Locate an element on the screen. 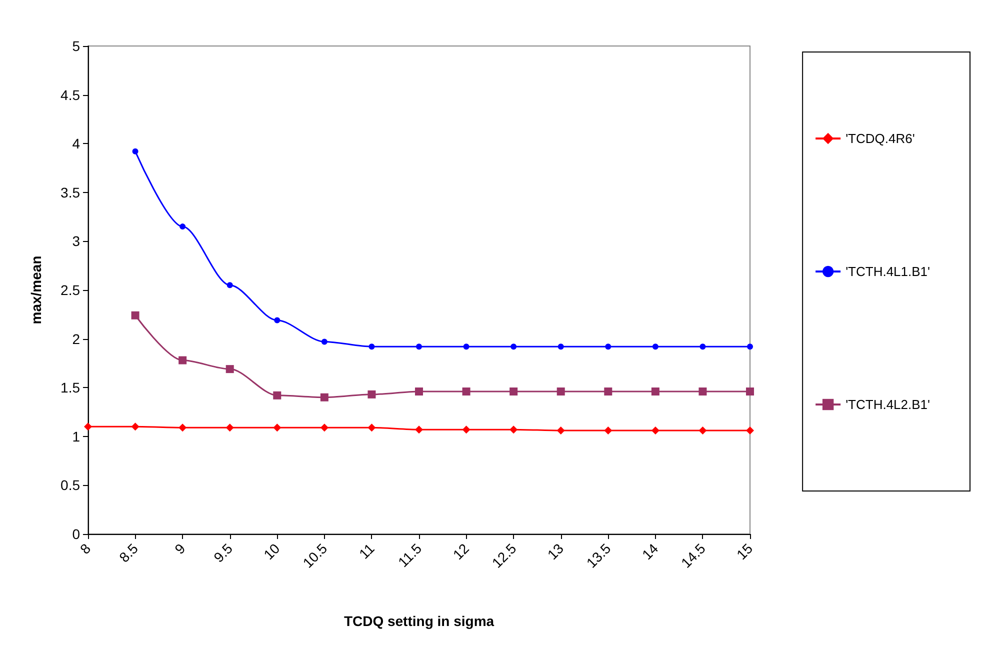 The height and width of the screenshot is (657, 987). legend-label: 'TCTH.4L1.B1' is located at coordinates (888, 271).